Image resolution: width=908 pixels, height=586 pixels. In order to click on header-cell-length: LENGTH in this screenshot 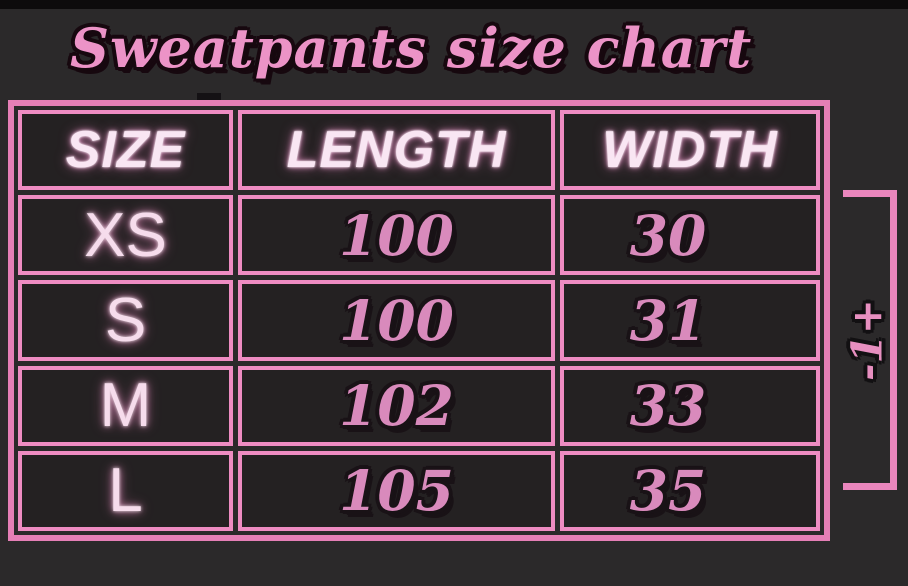, I will do `click(396, 150)`.